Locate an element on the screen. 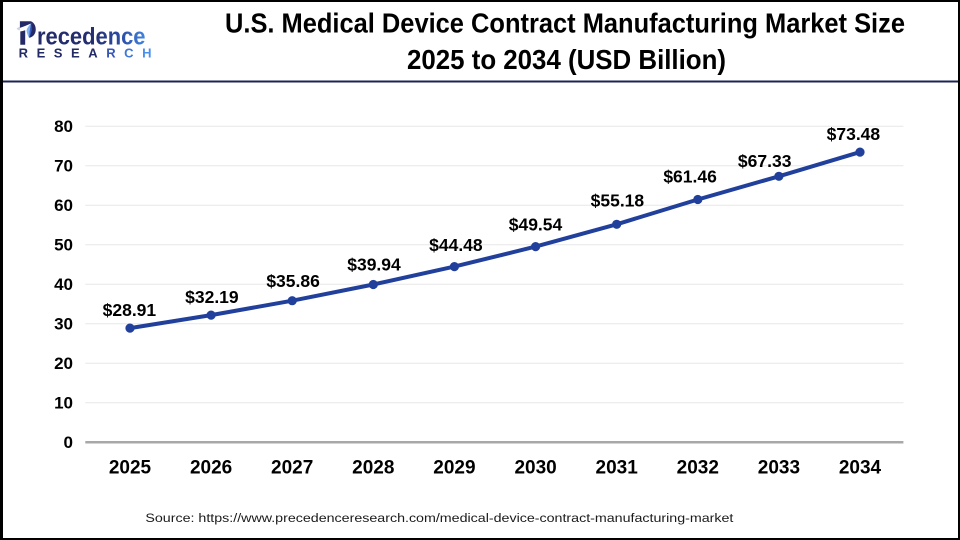  svg-text: 60 is located at coordinates (63, 205).